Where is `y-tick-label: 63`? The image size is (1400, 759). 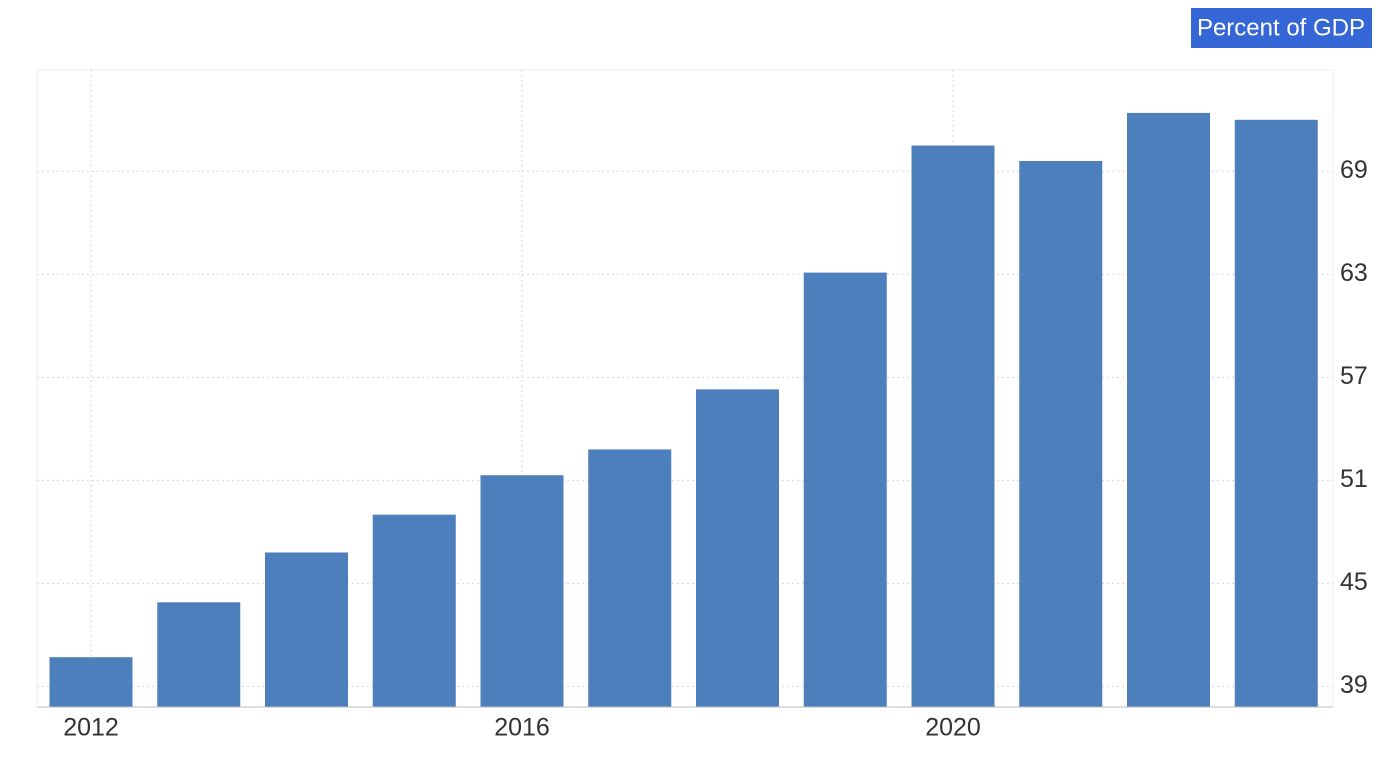 y-tick-label: 63 is located at coordinates (1354, 273).